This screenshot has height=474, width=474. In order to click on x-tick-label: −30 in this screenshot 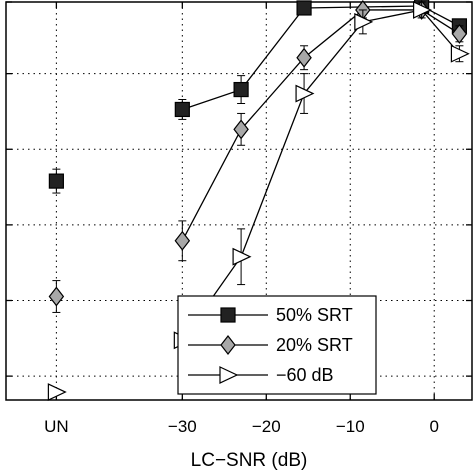, I will do `click(182, 426)`.